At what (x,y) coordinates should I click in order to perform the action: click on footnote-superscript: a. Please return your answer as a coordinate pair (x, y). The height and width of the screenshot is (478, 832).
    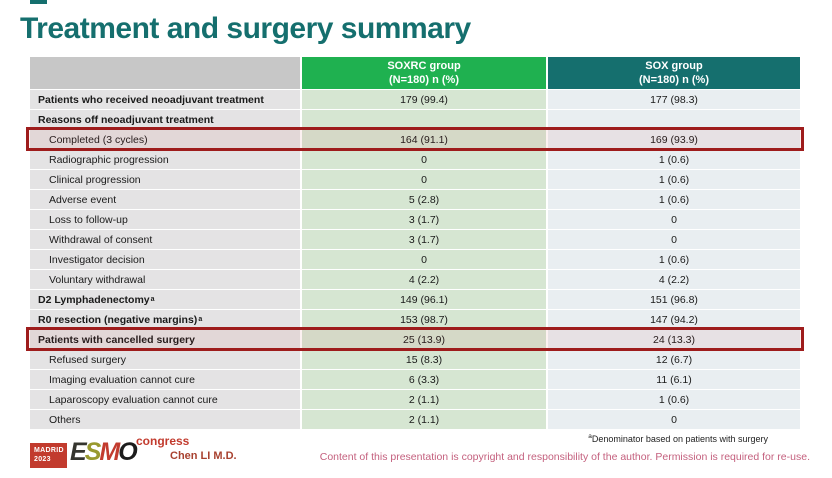
    Looking at the image, I should click on (590, 436).